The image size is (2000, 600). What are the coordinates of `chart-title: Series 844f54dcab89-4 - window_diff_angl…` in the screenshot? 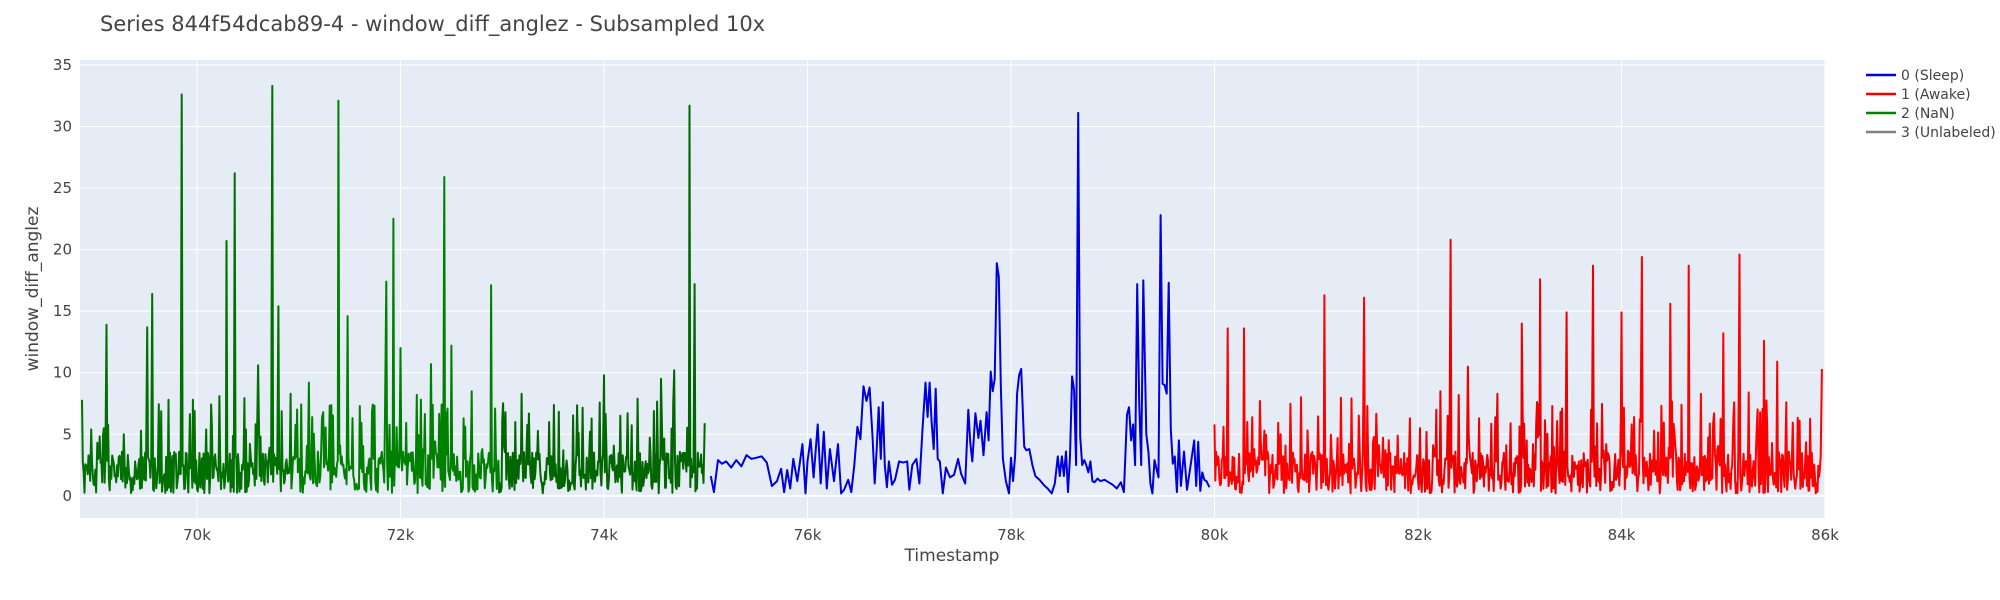 It's located at (432, 24).